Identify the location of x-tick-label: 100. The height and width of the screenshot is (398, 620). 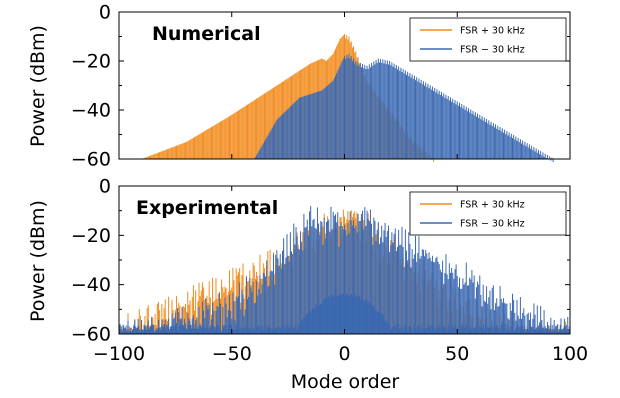
(570, 354).